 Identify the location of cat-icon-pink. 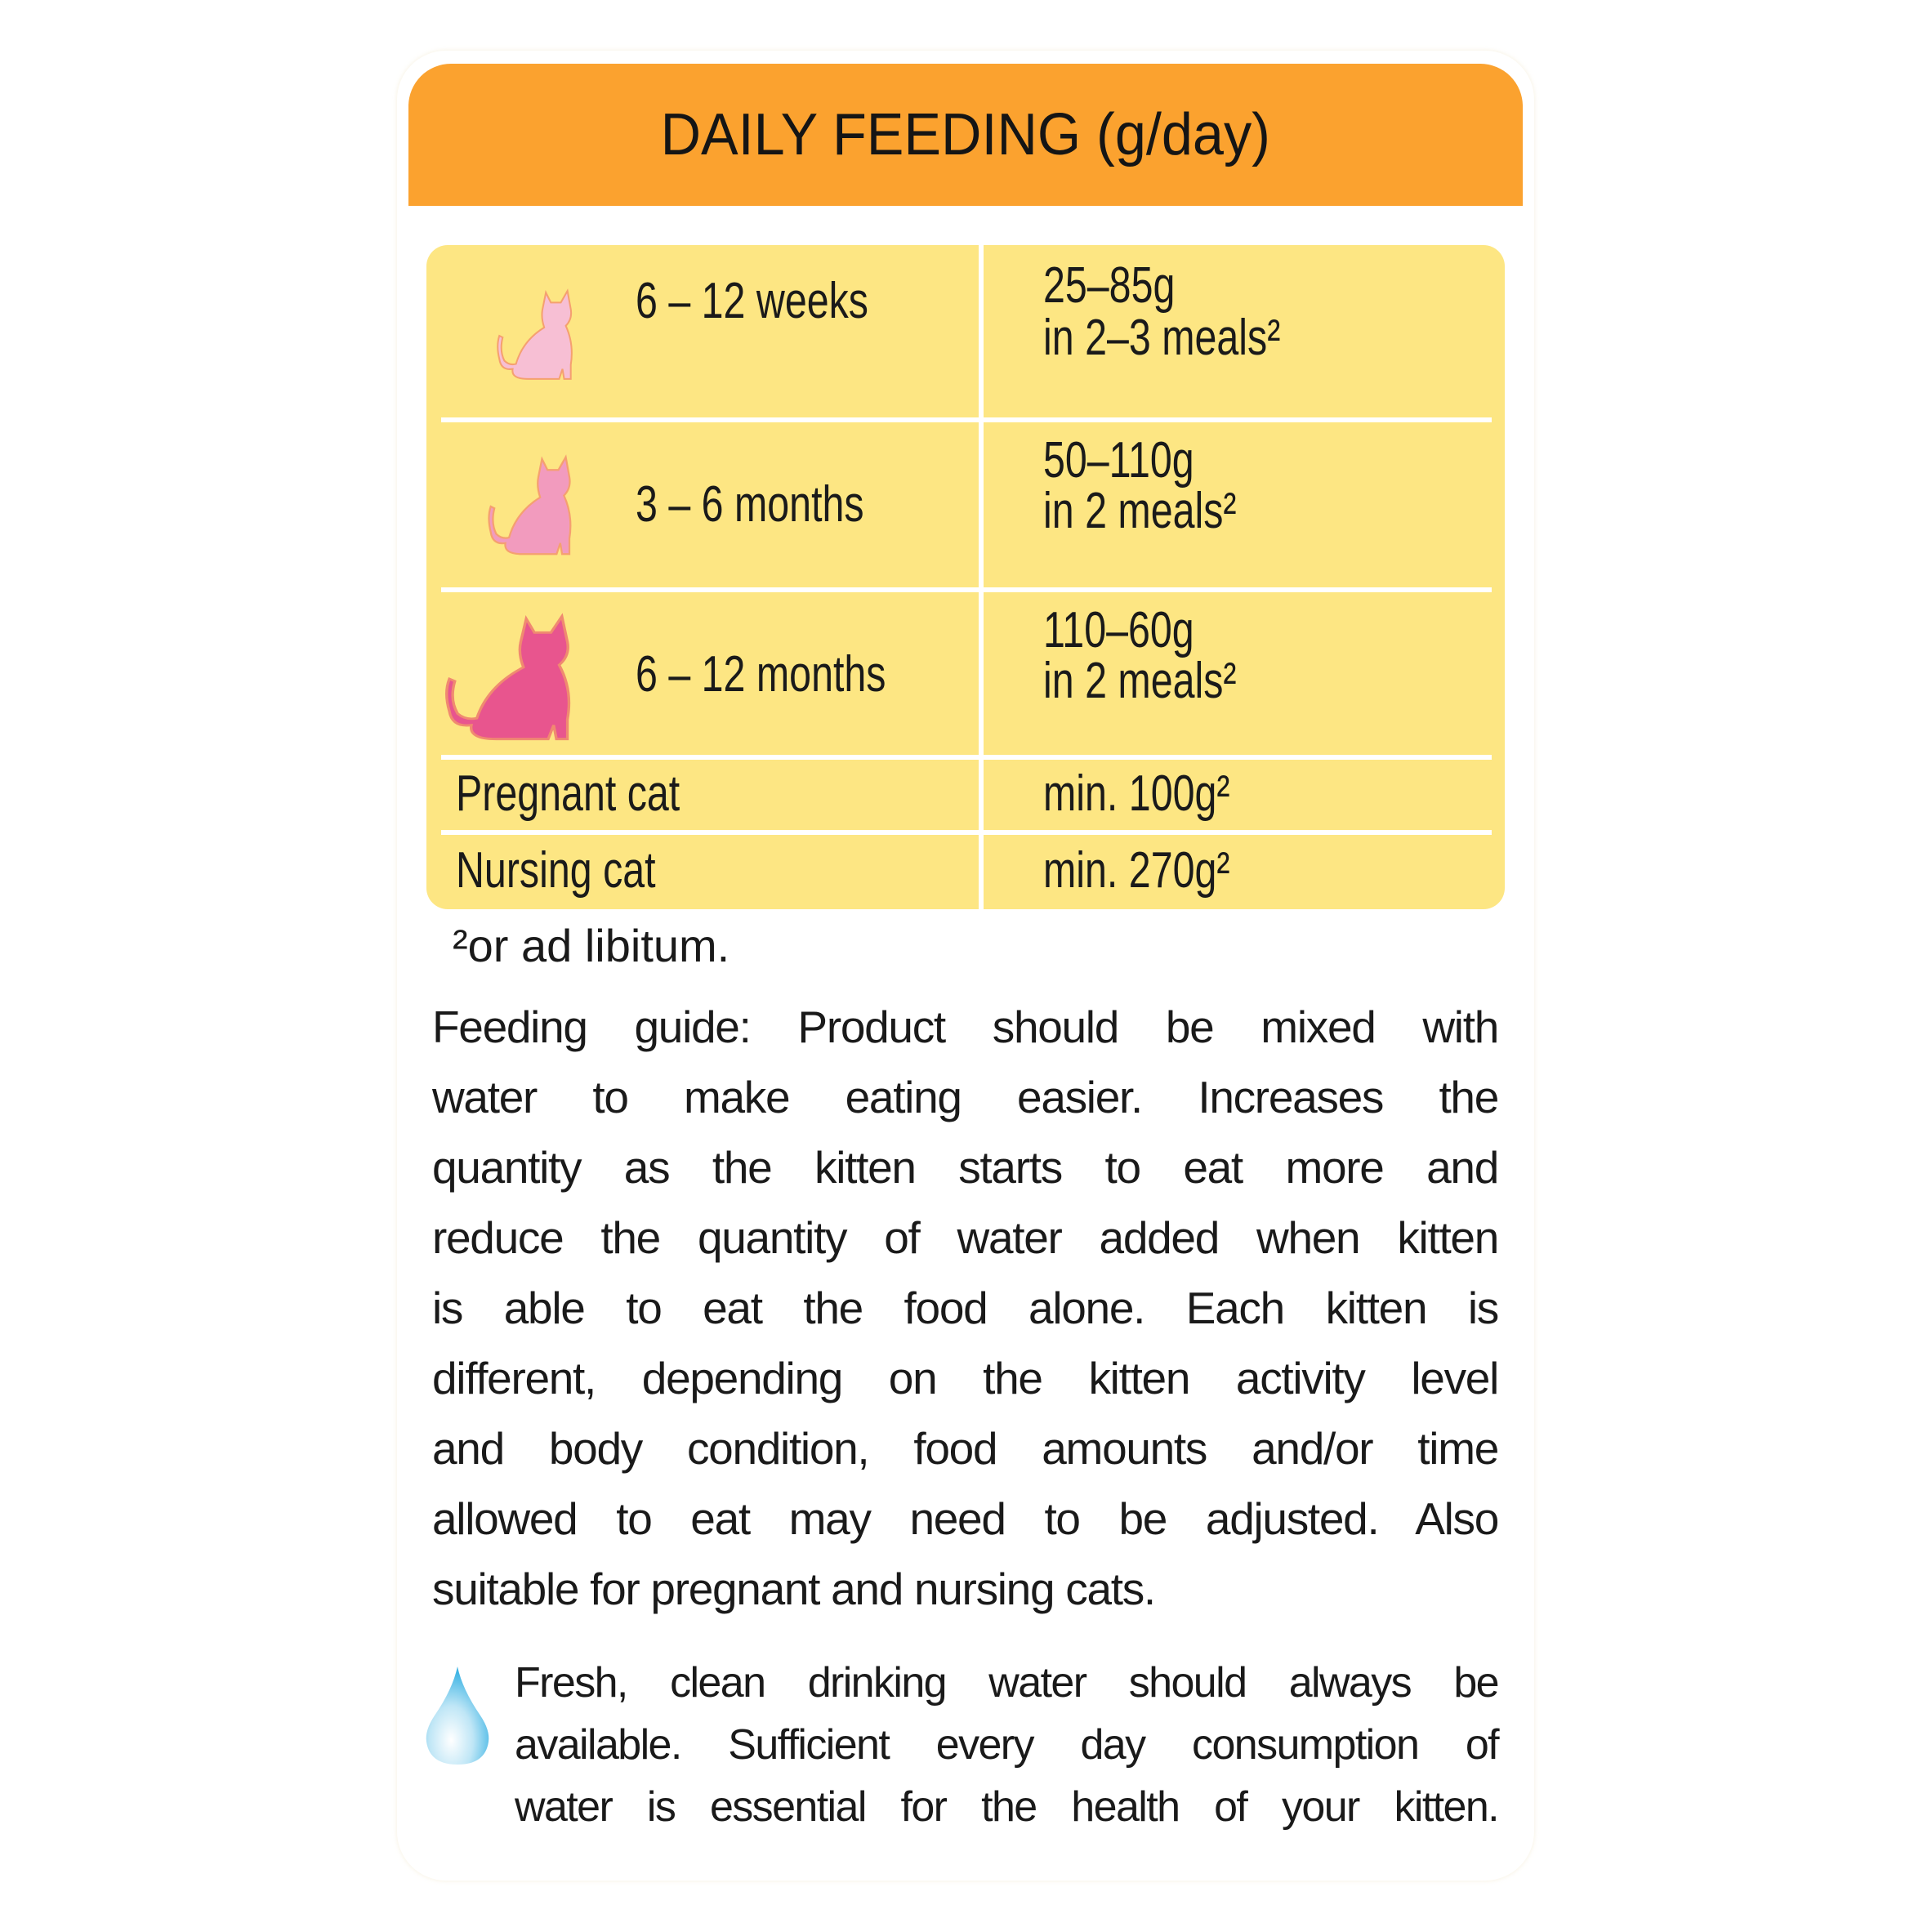
(530, 505).